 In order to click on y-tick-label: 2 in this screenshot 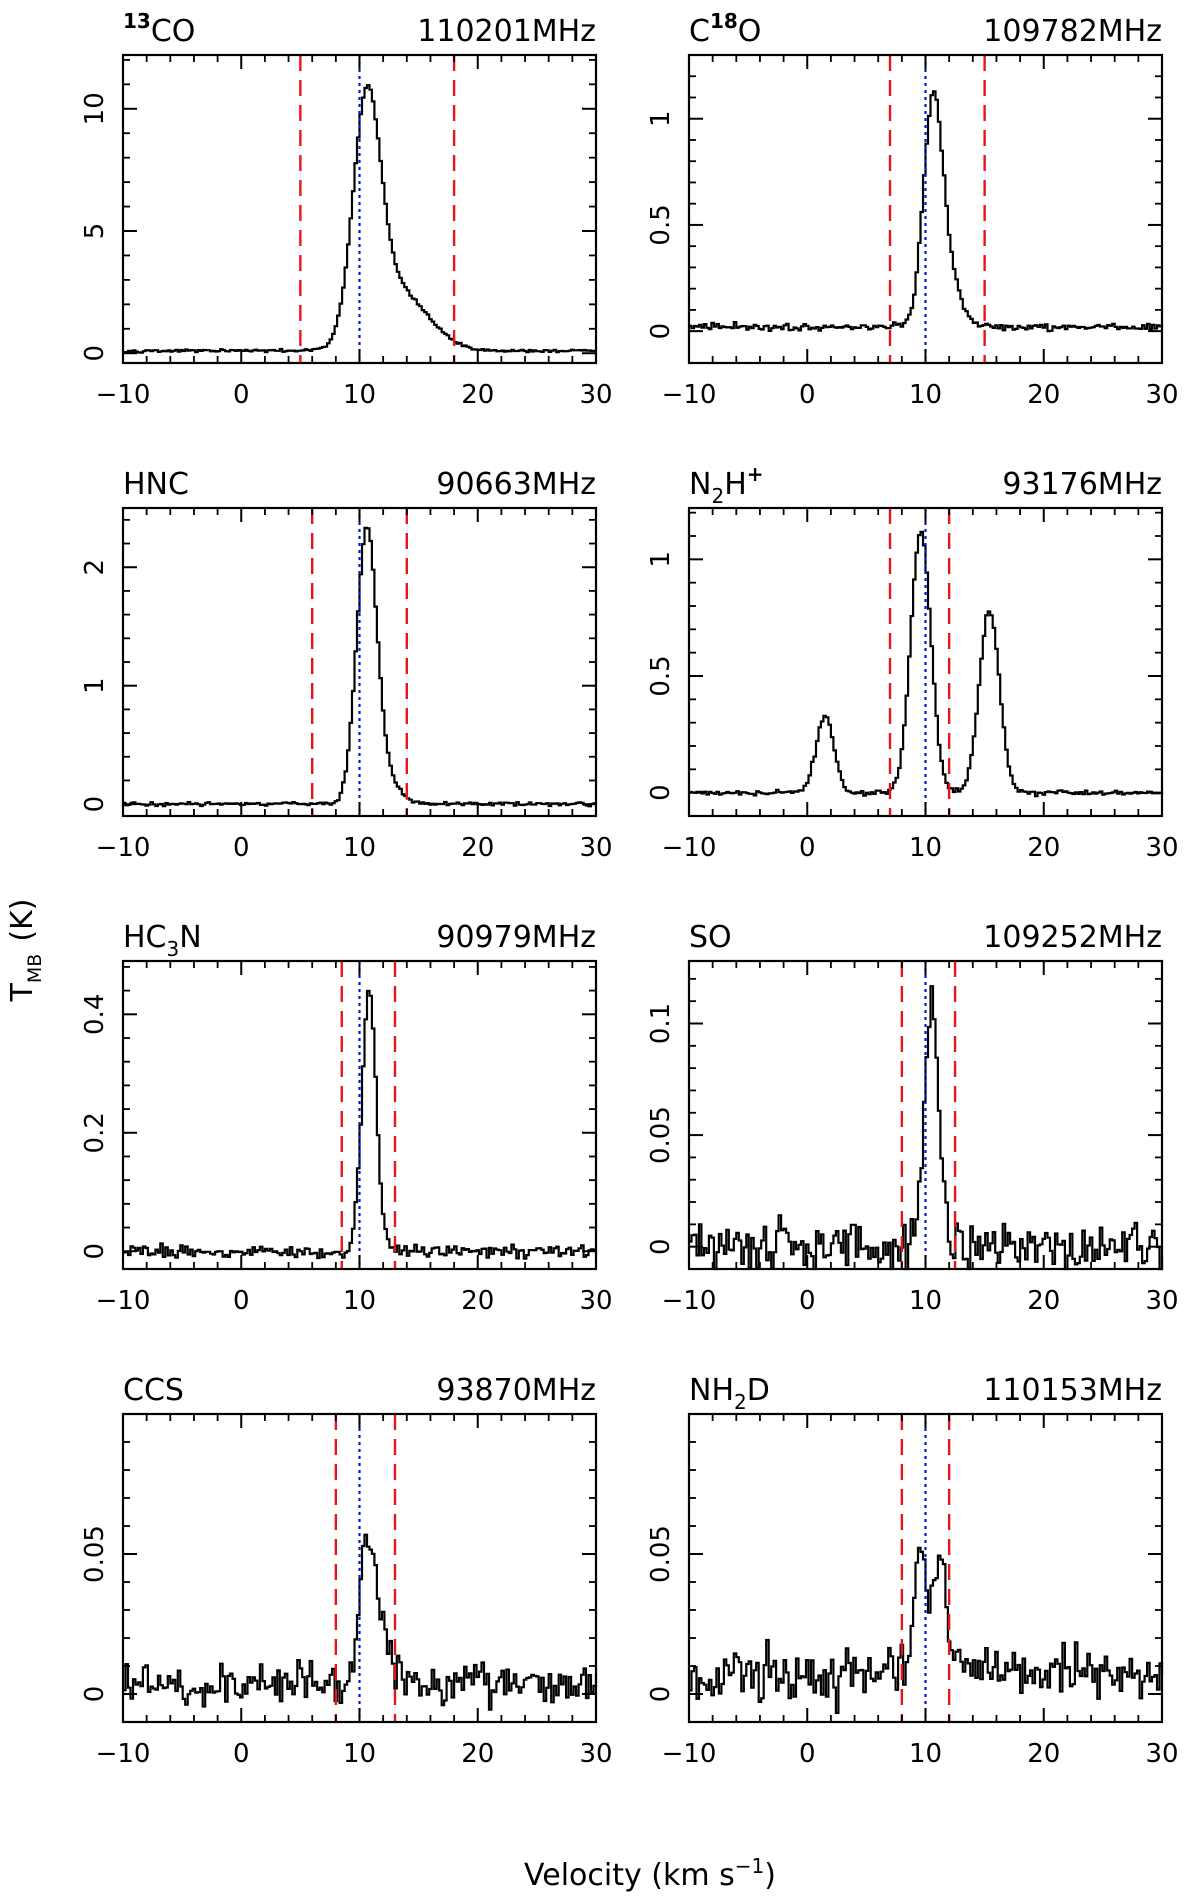, I will do `click(95, 567)`.